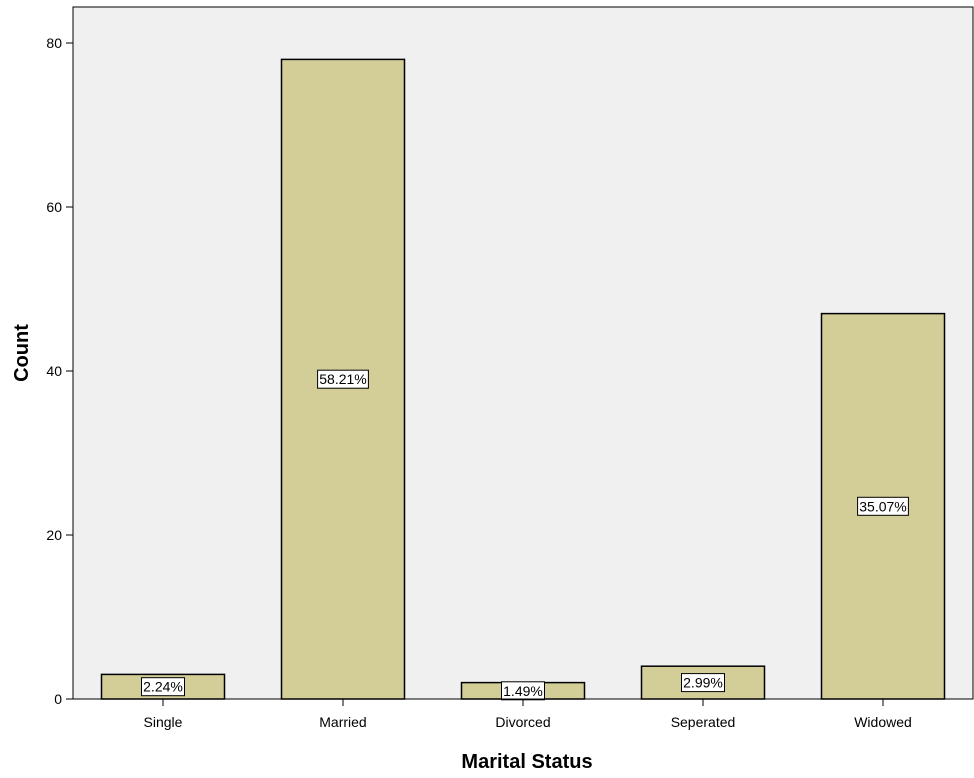 The width and height of the screenshot is (974, 778). I want to click on x-tick-label: Widowed, so click(883, 722).